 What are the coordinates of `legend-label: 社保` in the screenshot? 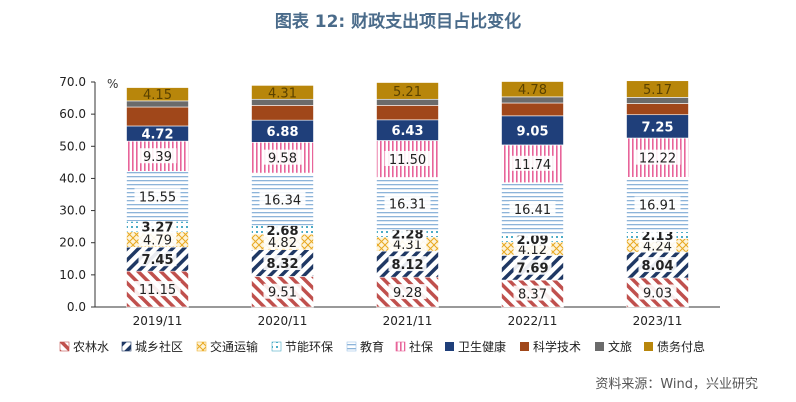 It's located at (421, 346).